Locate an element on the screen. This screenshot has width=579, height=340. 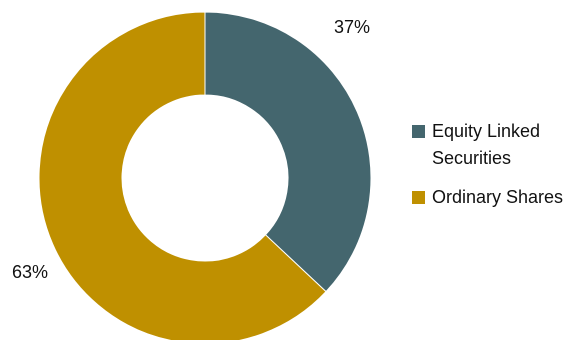
data-label-ordinary-shares: 63% is located at coordinates (30, 272).